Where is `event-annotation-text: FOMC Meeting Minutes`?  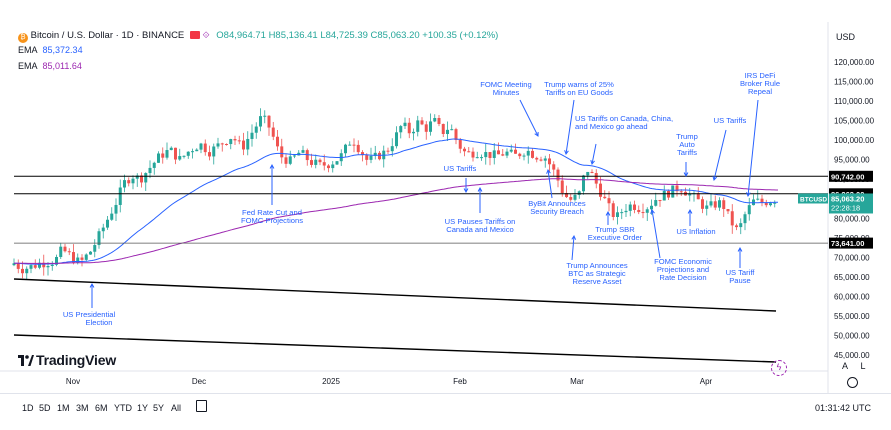
event-annotation-text: FOMC Meeting Minutes is located at coordinates (505, 88).